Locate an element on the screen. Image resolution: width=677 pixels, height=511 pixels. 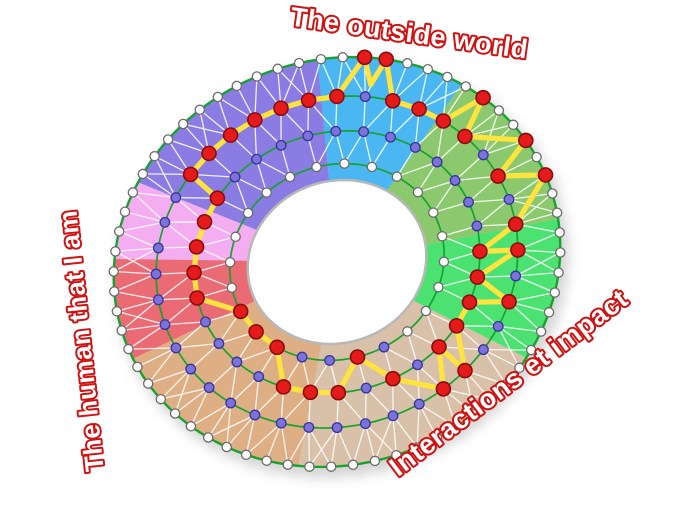
donut-hole is located at coordinates (337, 262).